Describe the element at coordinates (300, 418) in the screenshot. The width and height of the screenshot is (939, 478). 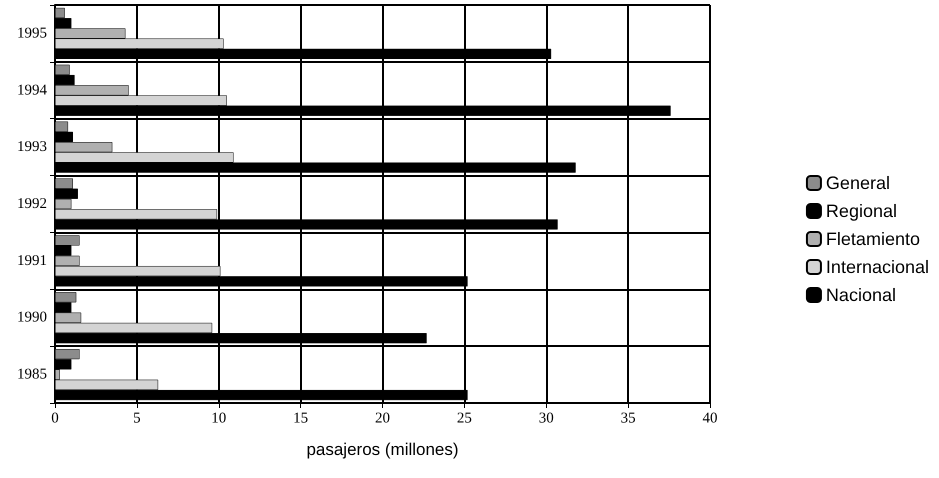
I see `x-tick-label: 15` at that location.